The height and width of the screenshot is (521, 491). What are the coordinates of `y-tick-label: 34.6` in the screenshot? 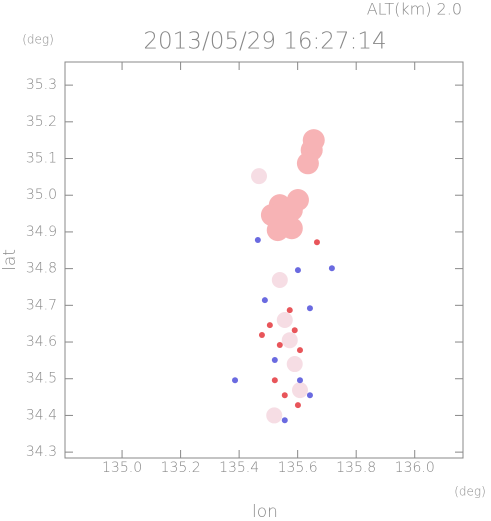 It's located at (41, 342).